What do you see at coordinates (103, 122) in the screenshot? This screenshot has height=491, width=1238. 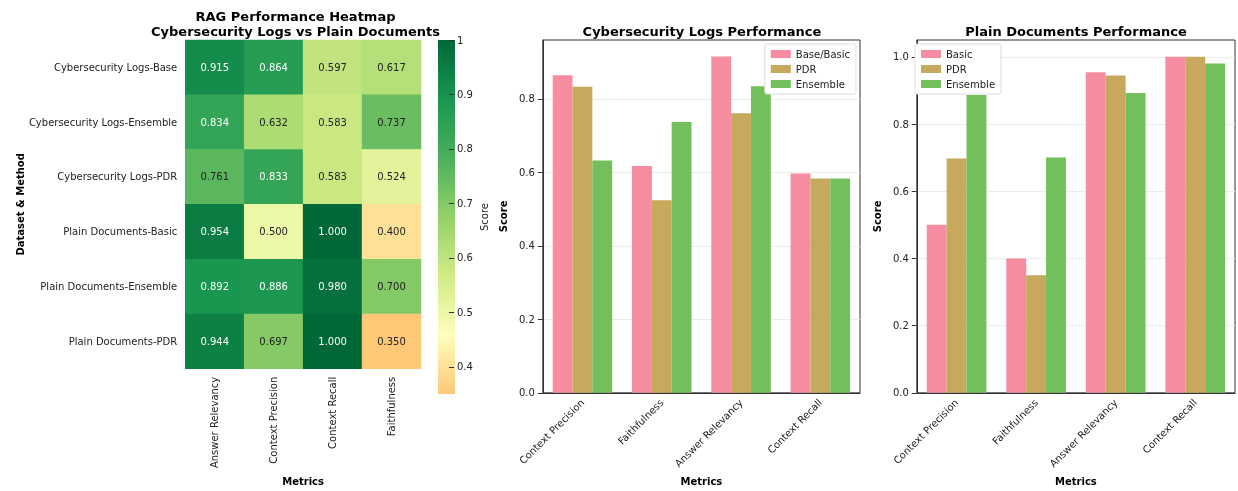 I see `y-tick-label: Cybersecurity Logs-Ensemble` at bounding box center [103, 122].